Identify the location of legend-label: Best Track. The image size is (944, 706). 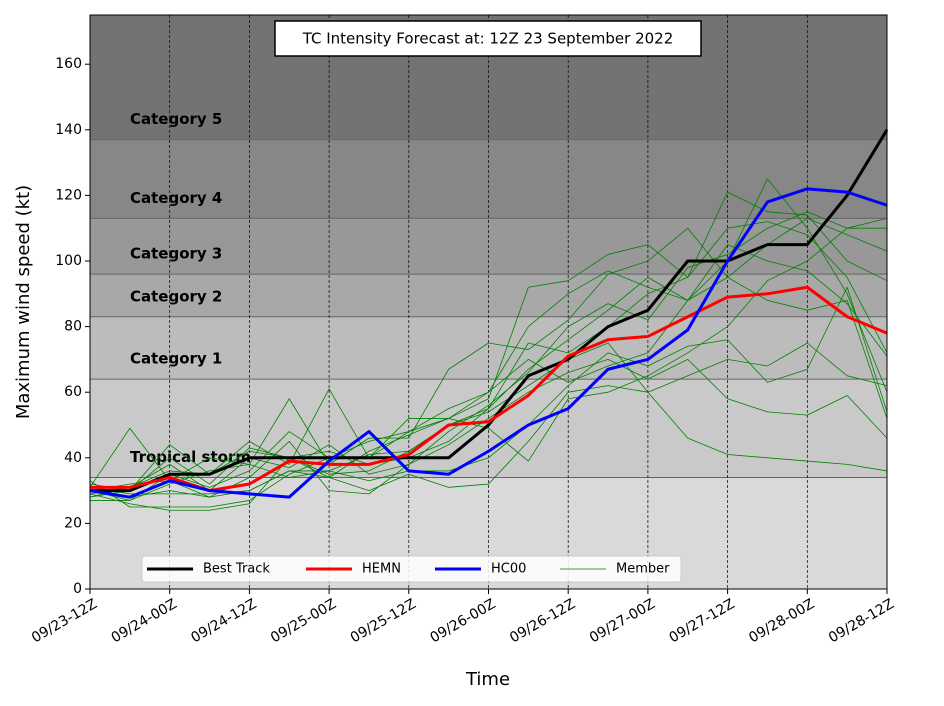
(236, 569).